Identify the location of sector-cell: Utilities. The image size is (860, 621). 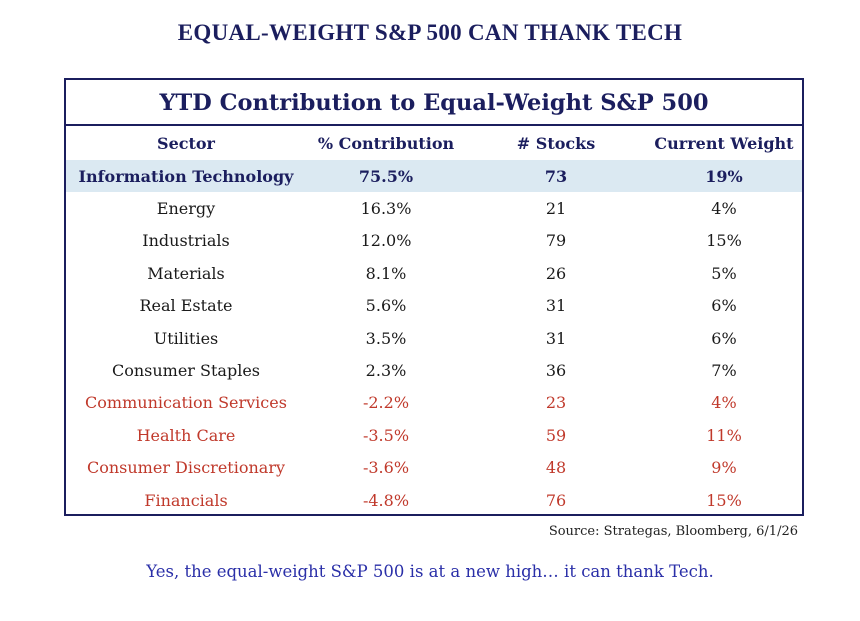
(186, 338).